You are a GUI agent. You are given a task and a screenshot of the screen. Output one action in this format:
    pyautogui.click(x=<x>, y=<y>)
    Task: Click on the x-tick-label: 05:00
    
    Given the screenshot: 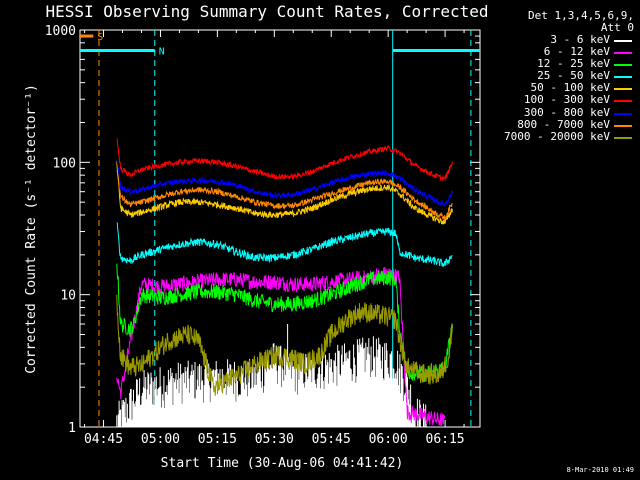 What is the action you would take?
    pyautogui.click(x=160, y=439)
    